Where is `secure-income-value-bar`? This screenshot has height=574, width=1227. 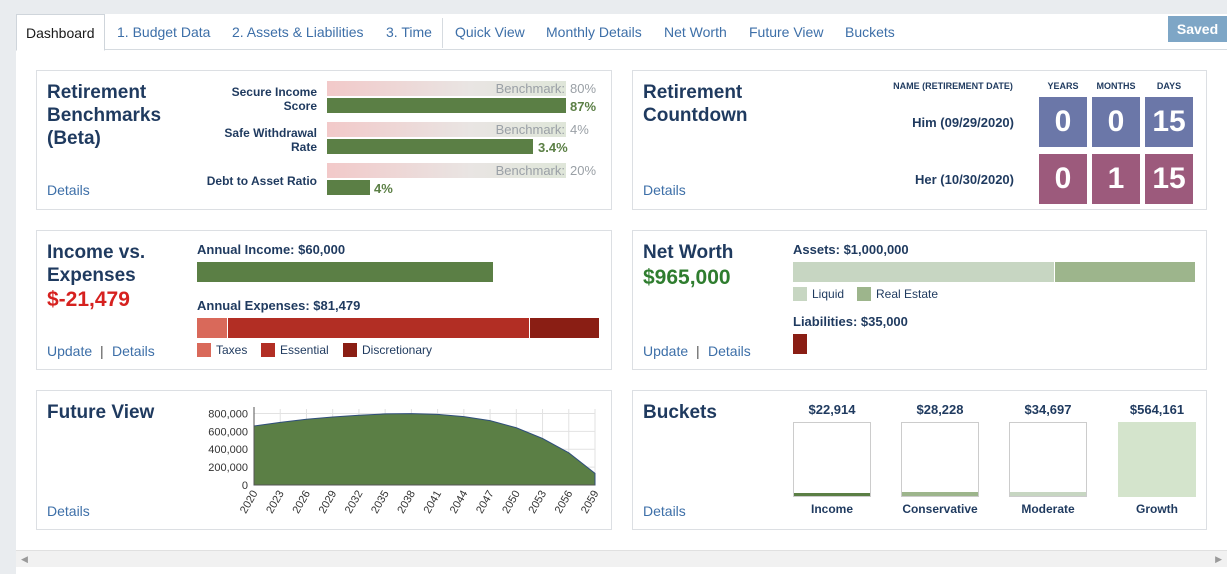 secure-income-value-bar is located at coordinates (446, 105).